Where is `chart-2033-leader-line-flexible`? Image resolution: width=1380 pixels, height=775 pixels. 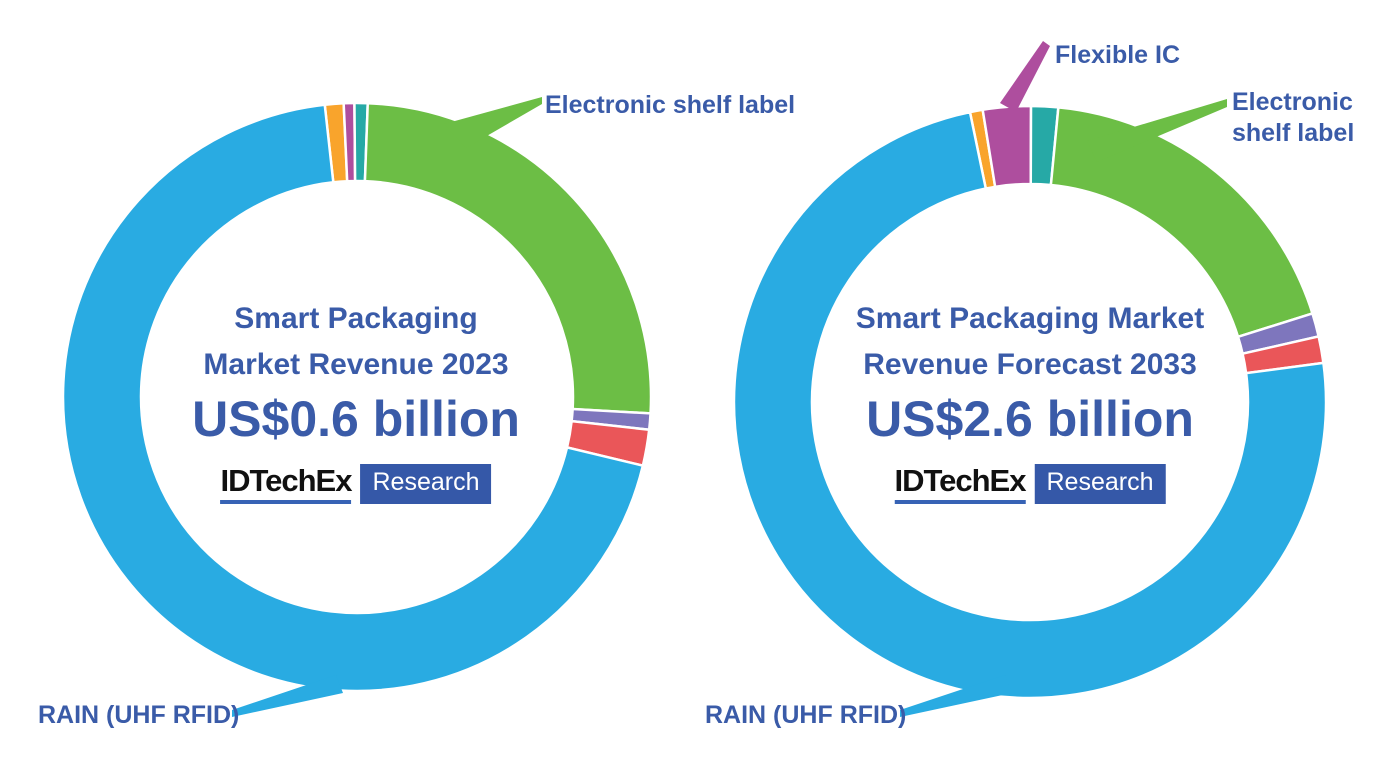
chart-2033-leader-line-flexible is located at coordinates (1025, 76).